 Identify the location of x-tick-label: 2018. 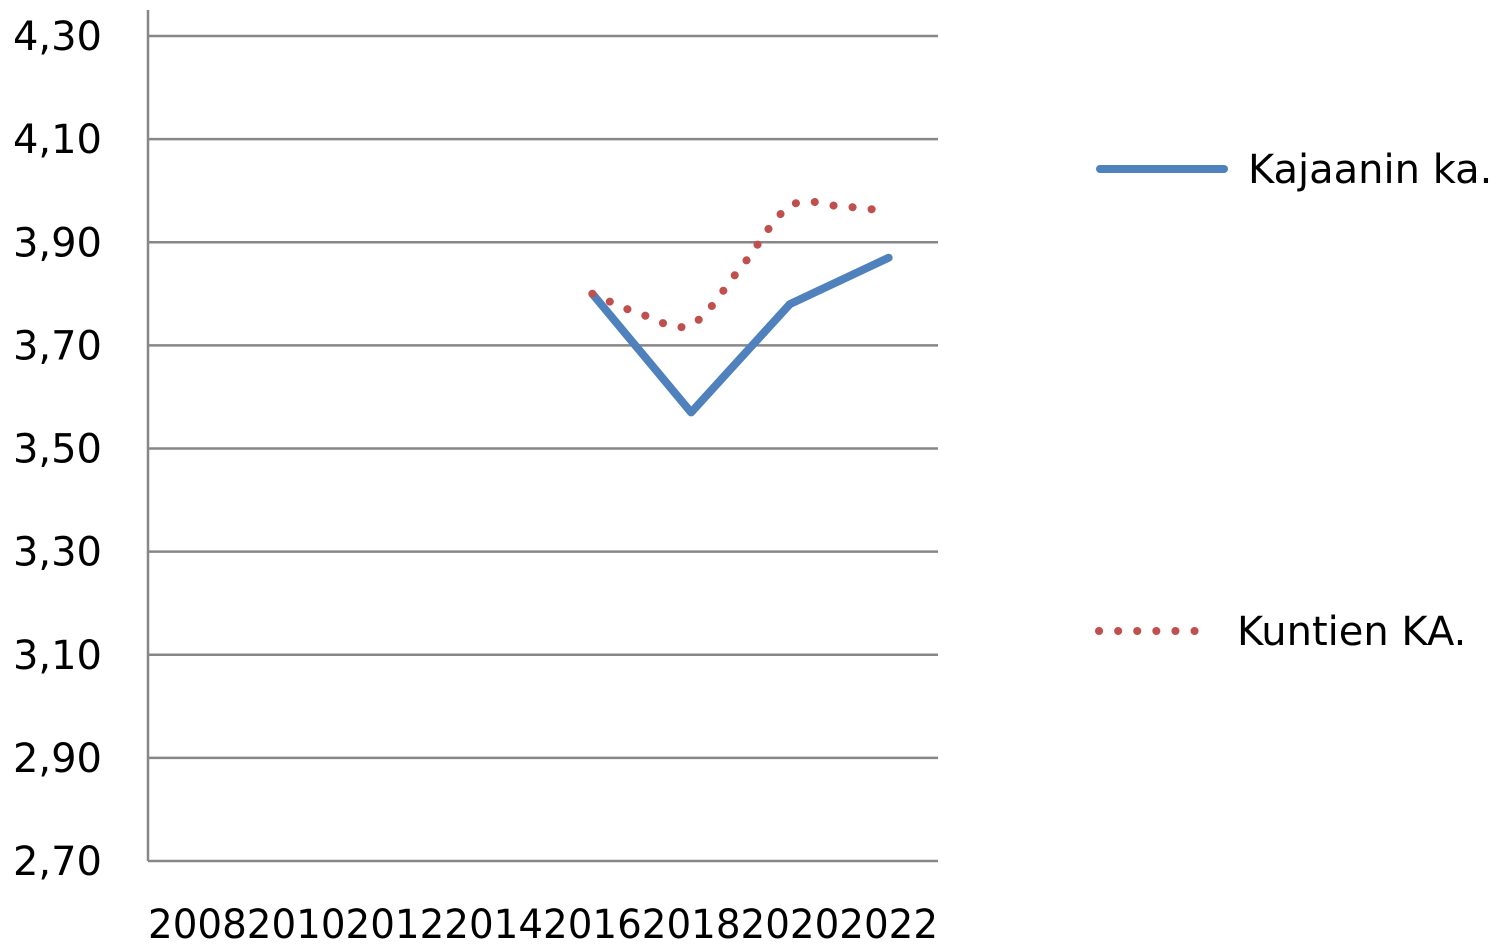
(691, 923).